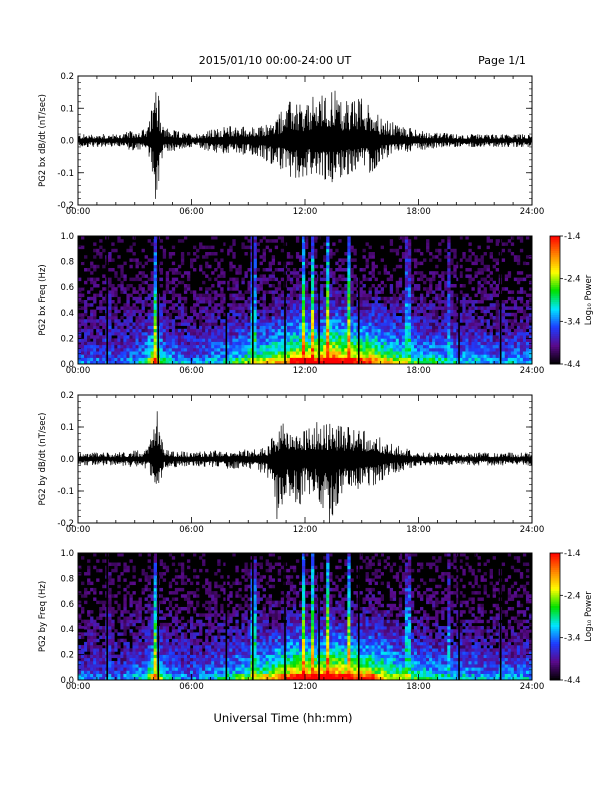 This screenshot has height=792, width=612. I want to click on colorbar-segment, so click(555, 316).